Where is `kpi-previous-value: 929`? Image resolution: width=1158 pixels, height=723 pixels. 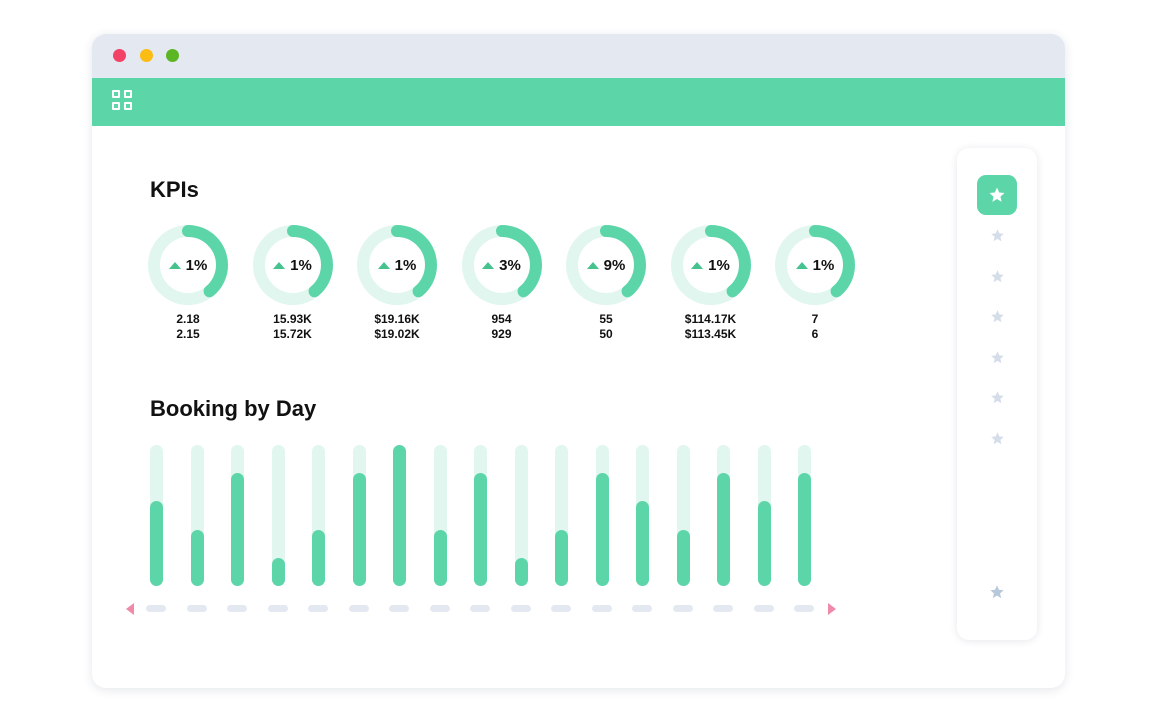
kpi-previous-value: 929 is located at coordinates (501, 334).